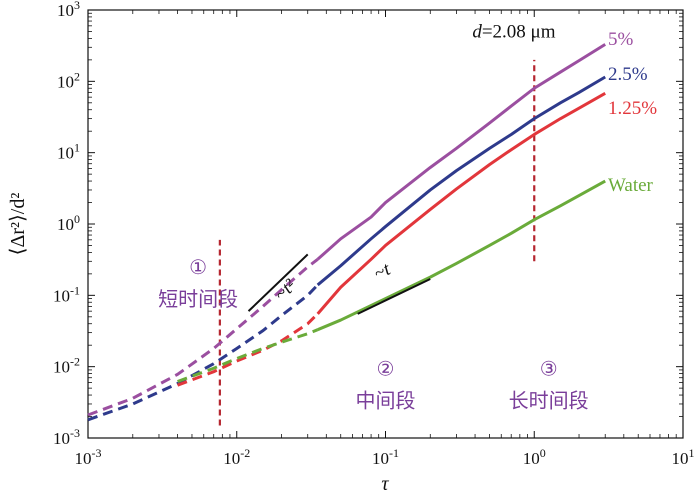 The height and width of the screenshot is (498, 700). Describe the element at coordinates (549, 401) in the screenshot. I see `region3-label: 长时间段` at that location.